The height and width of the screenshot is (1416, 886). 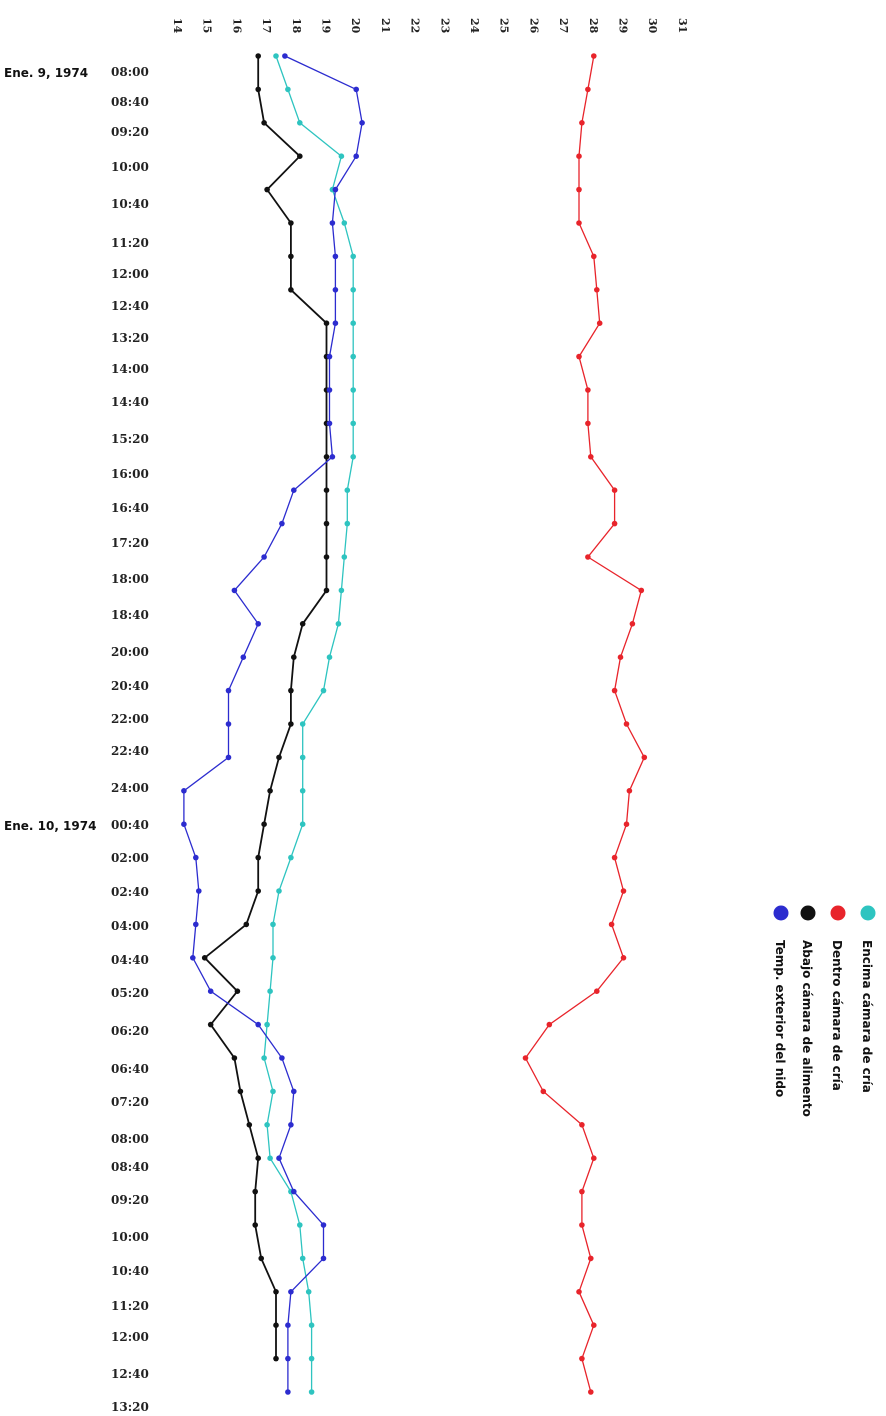 I want to click on x-tick-label: 27, so click(x=563, y=25).